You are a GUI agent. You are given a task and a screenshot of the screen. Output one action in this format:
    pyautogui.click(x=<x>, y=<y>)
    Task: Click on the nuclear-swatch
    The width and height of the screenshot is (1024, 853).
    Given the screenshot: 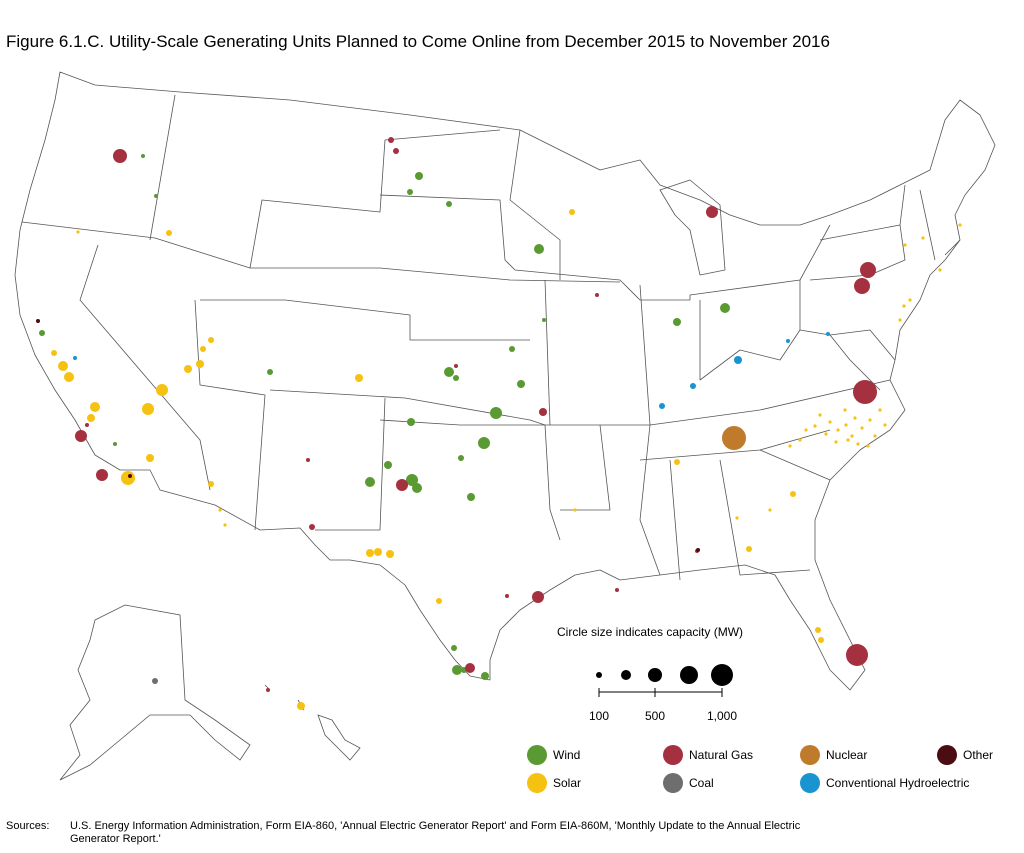 What is the action you would take?
    pyautogui.click(x=810, y=755)
    